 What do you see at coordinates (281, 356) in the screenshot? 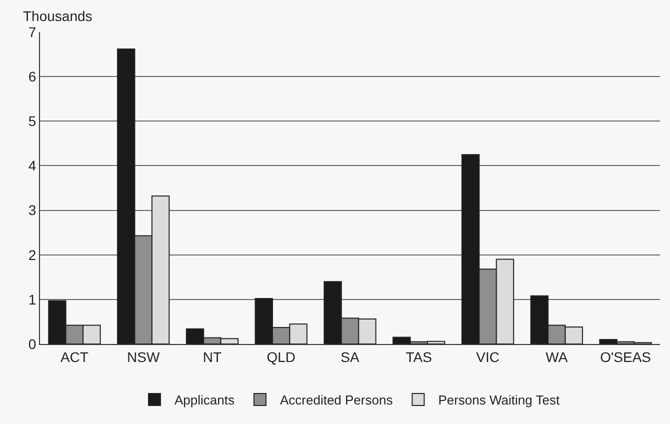
I see `x-tick-label: QLD` at bounding box center [281, 356].